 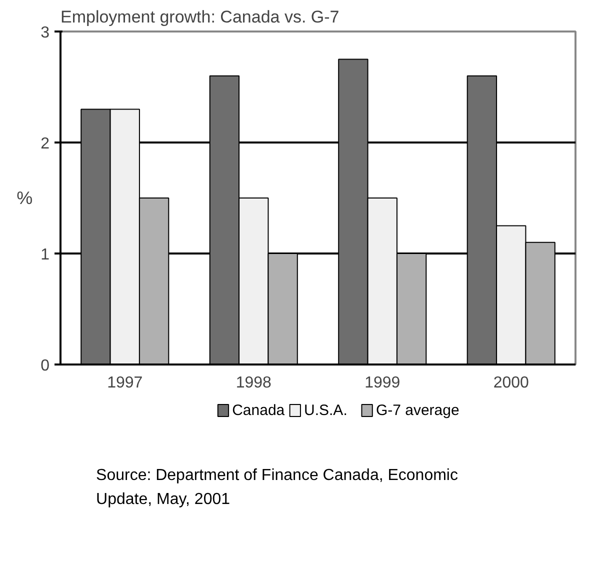 I want to click on legend-label: G-7 average, so click(x=418, y=410).